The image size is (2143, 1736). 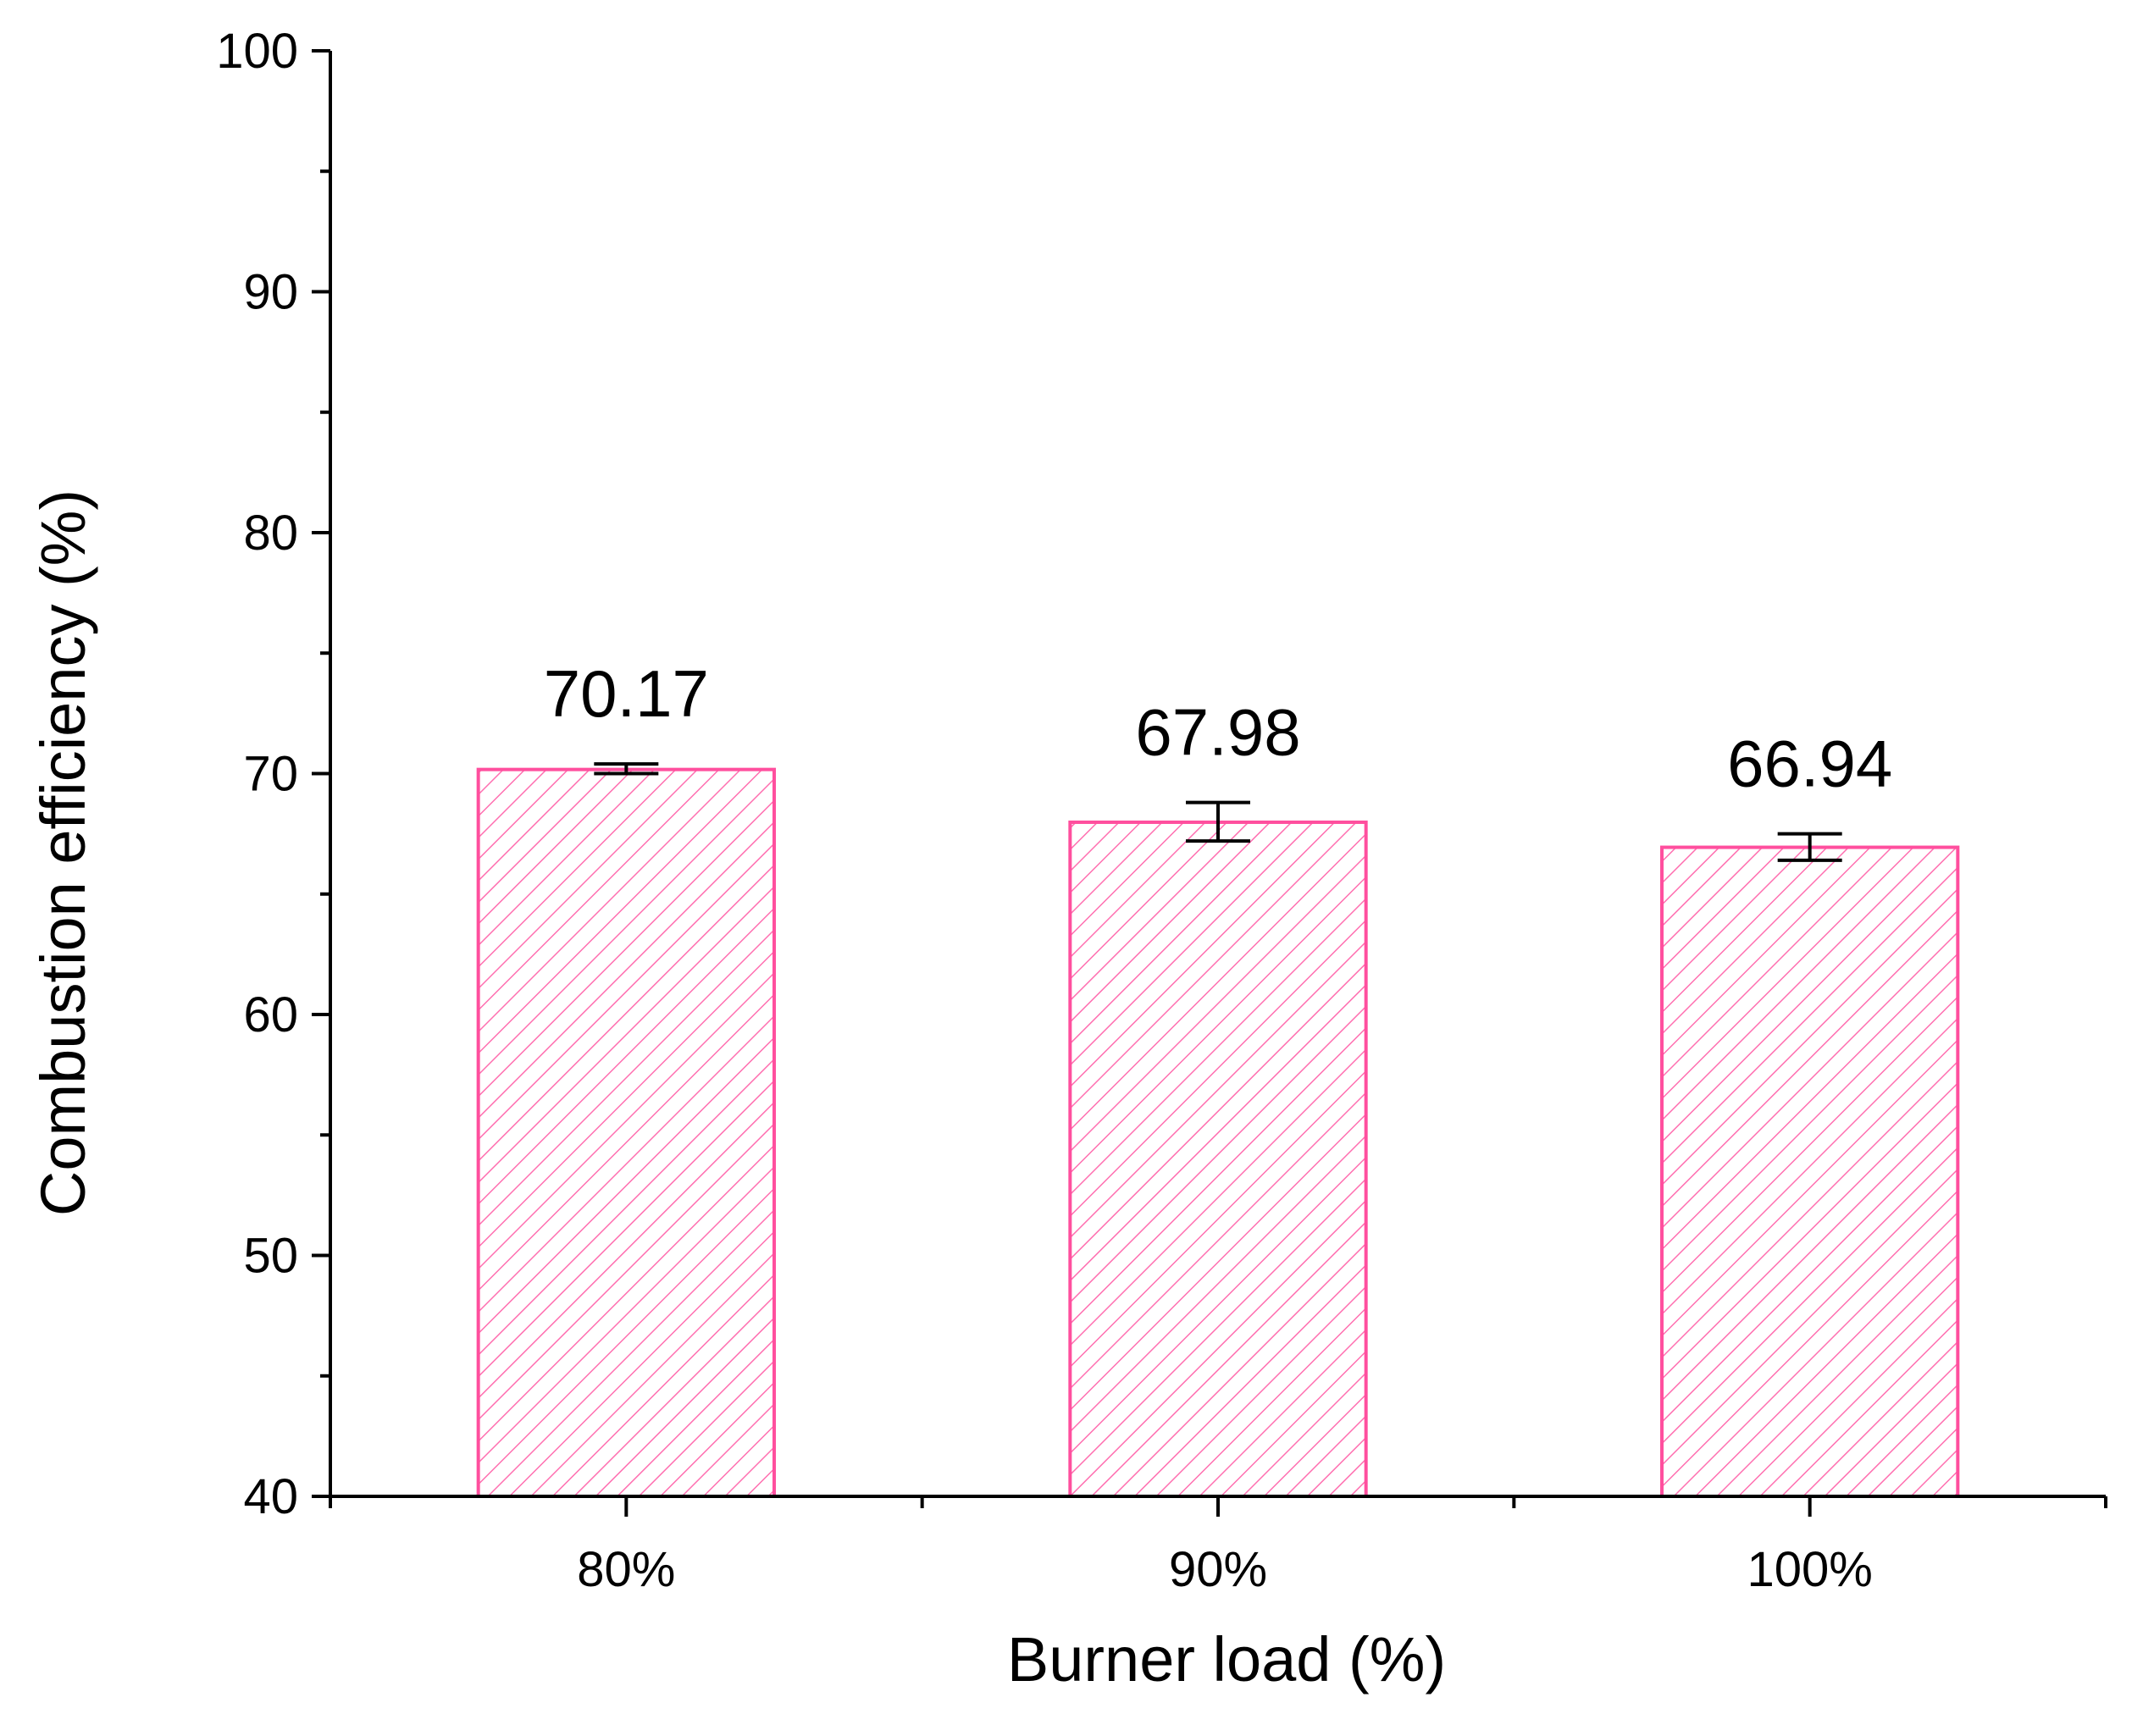 What do you see at coordinates (1218, 1569) in the screenshot?
I see `x-tick-label: 90%` at bounding box center [1218, 1569].